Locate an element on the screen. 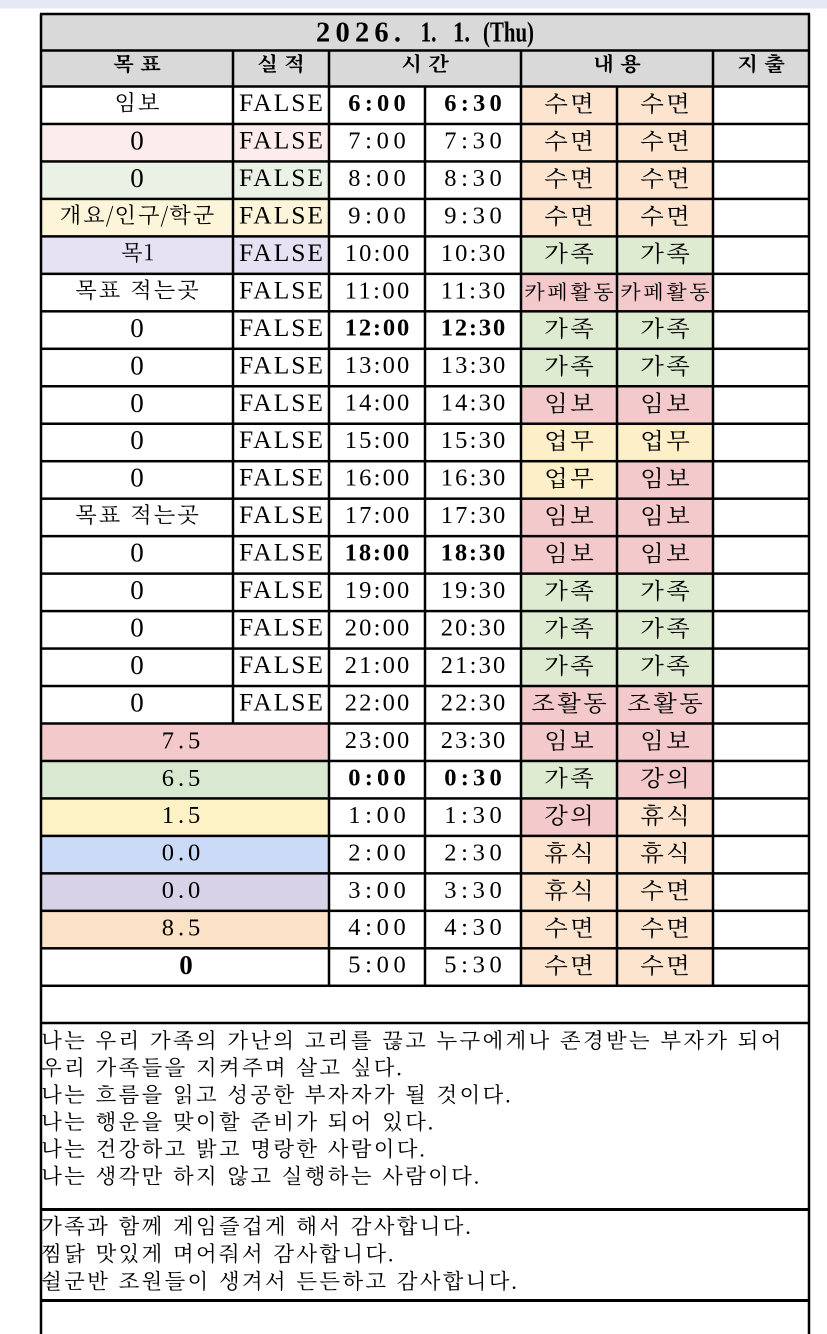  svg-text: 9:30 is located at coordinates (473, 215).